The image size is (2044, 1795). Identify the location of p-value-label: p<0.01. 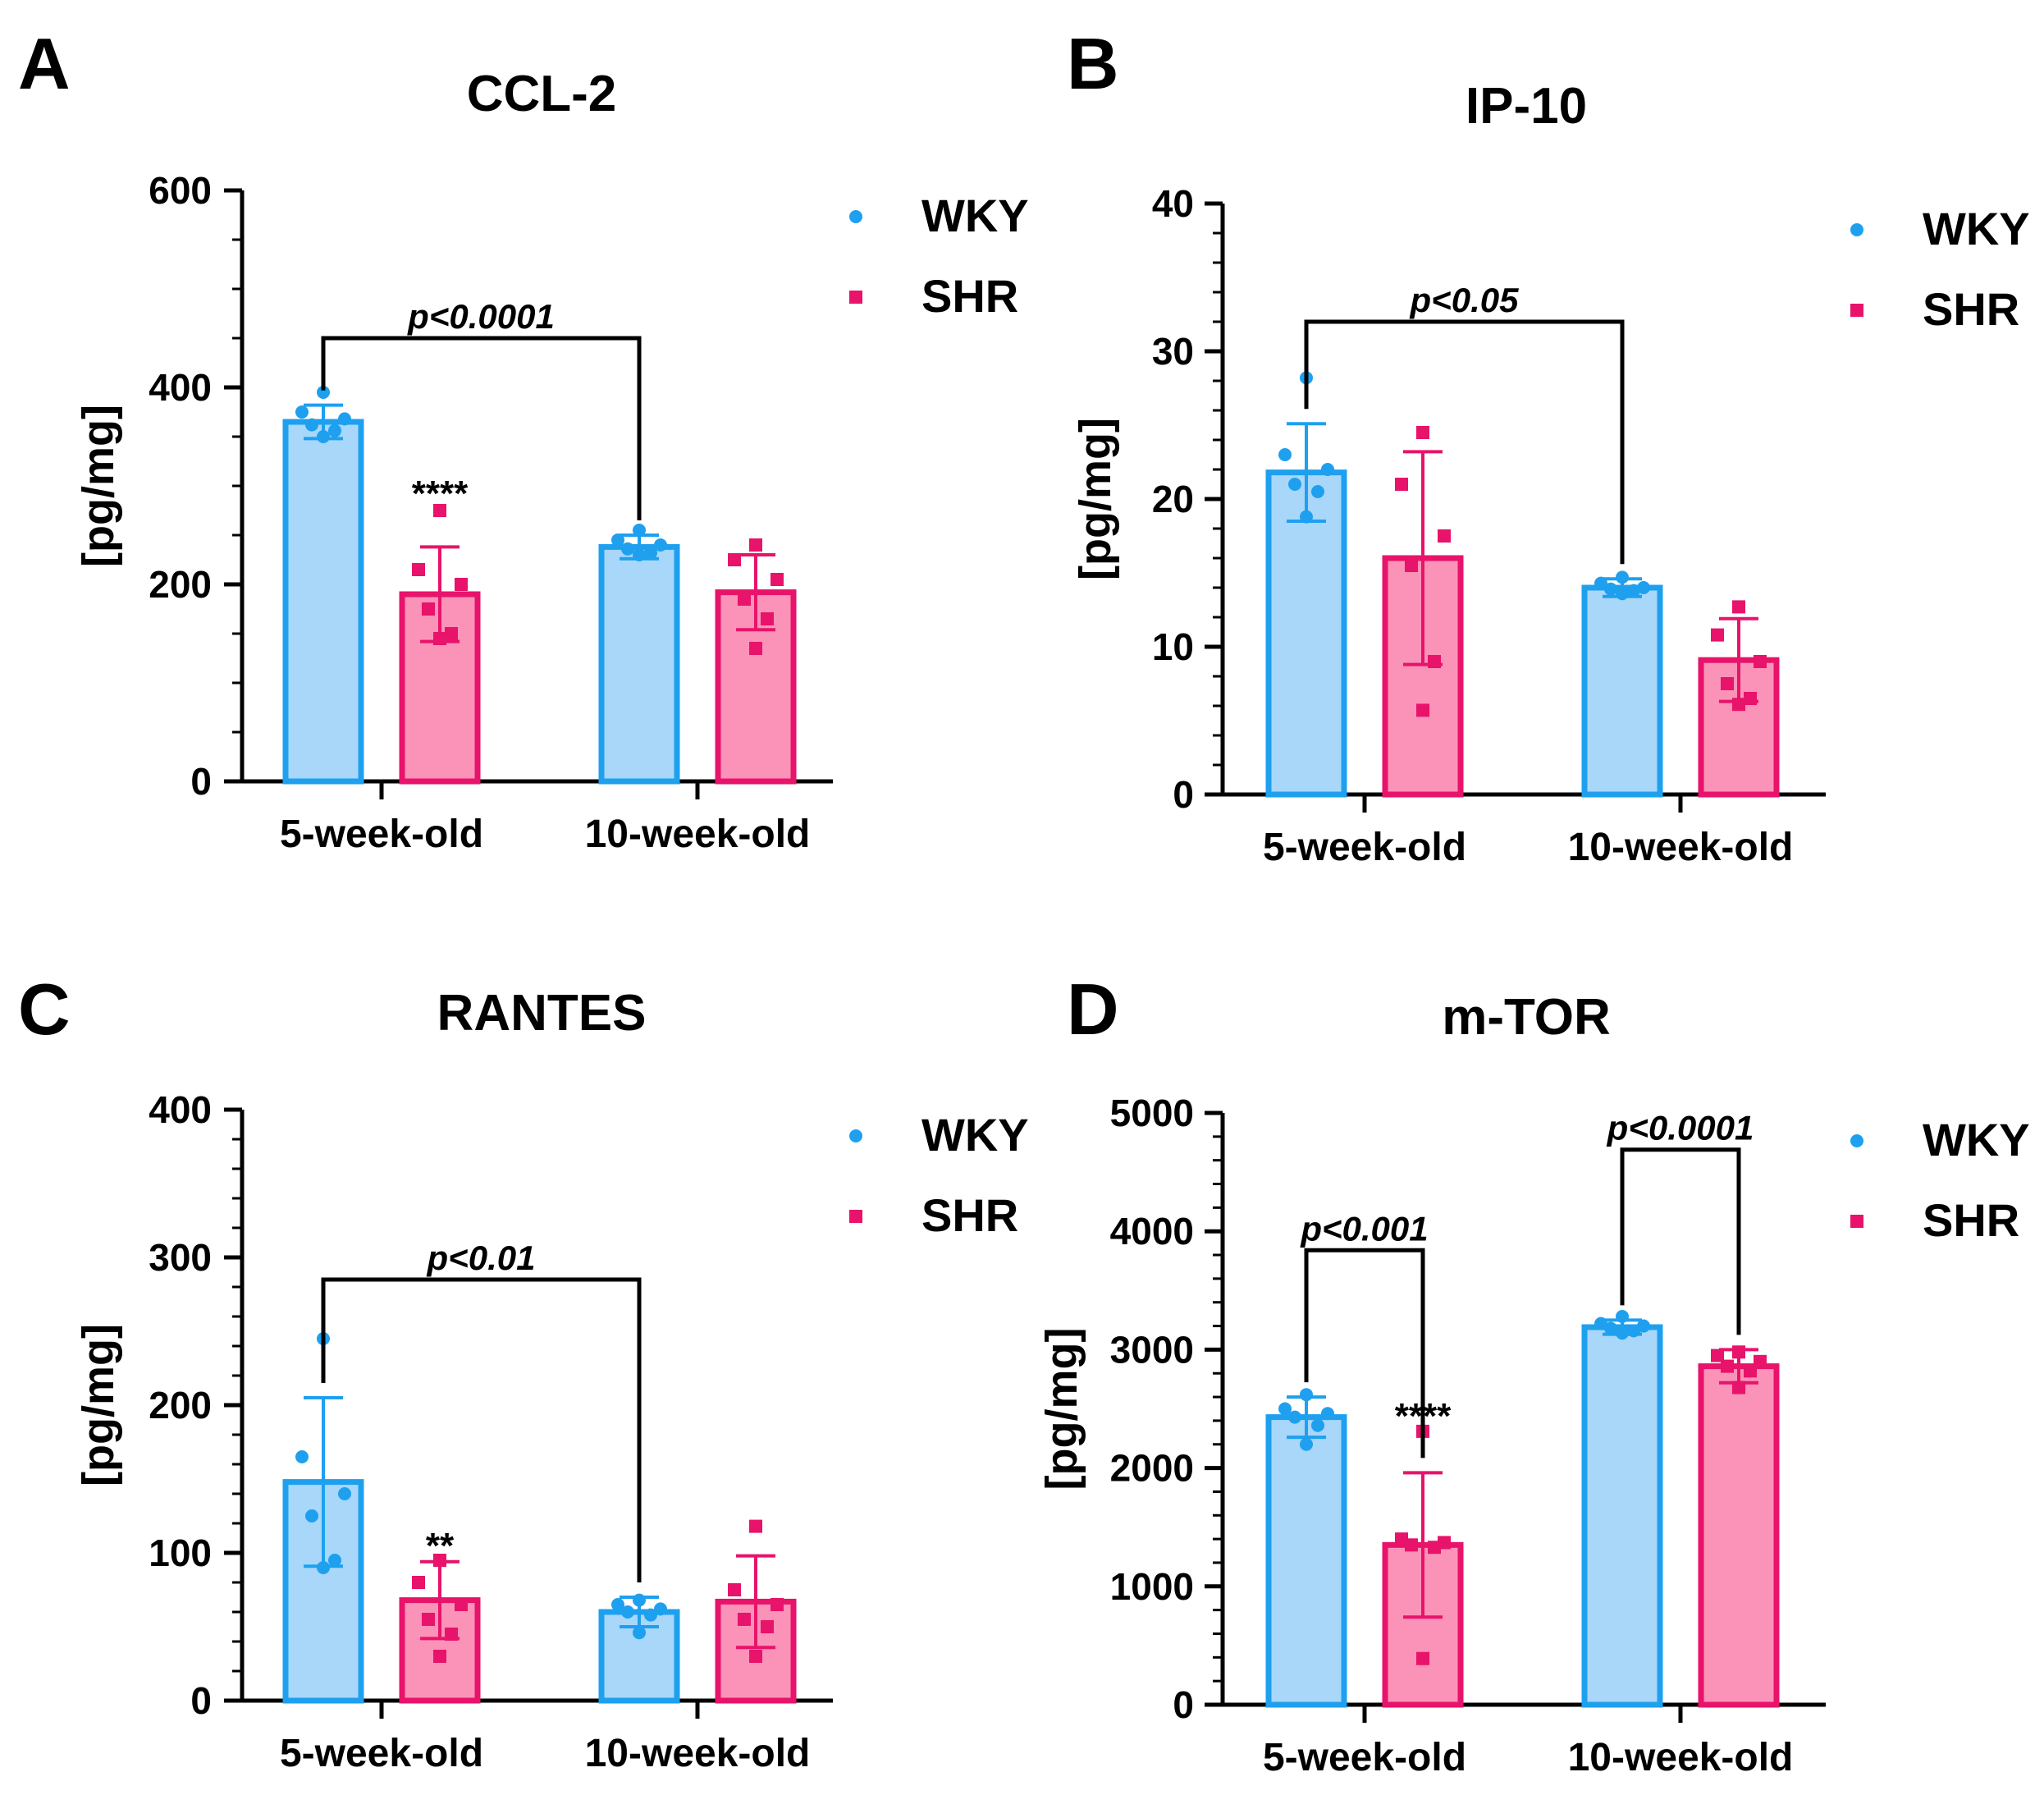
(481, 1258).